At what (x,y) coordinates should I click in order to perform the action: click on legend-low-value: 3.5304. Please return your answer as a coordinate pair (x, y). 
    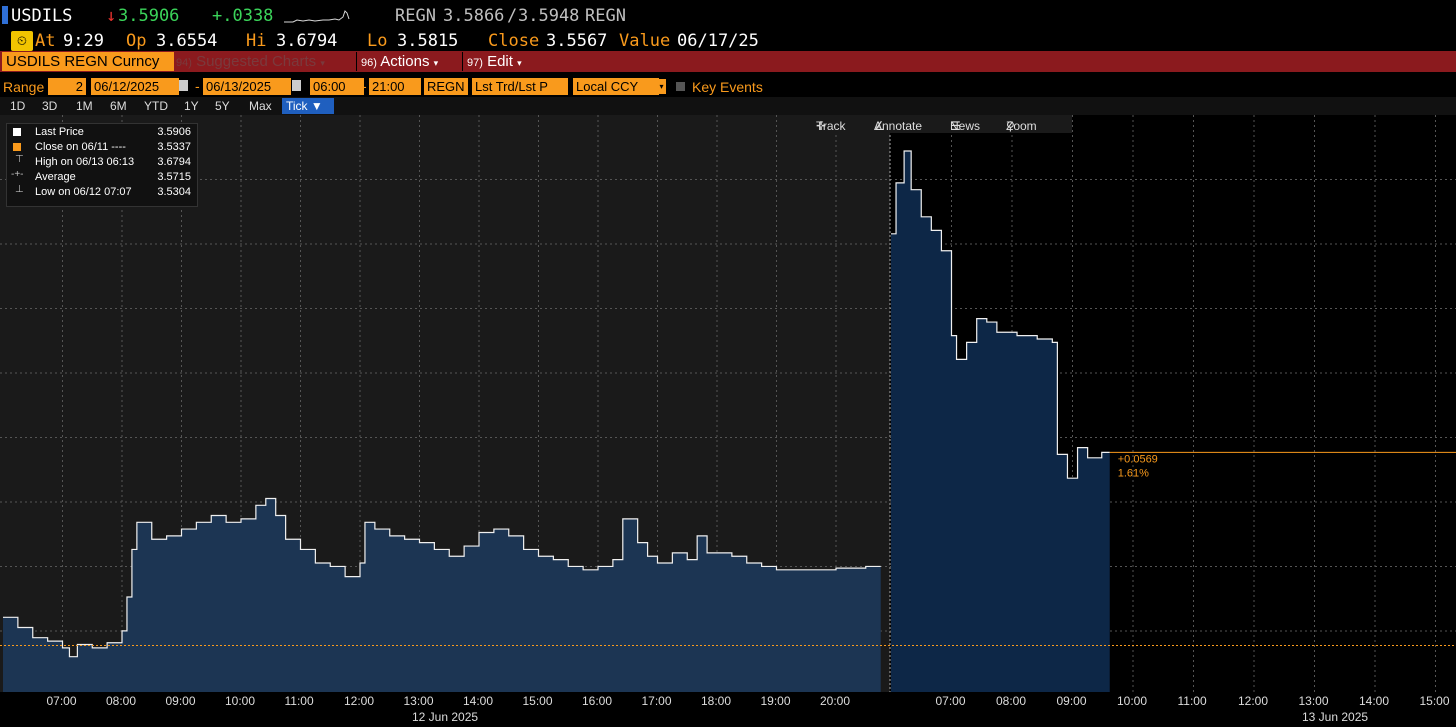
    Looking at the image, I should click on (174, 192).